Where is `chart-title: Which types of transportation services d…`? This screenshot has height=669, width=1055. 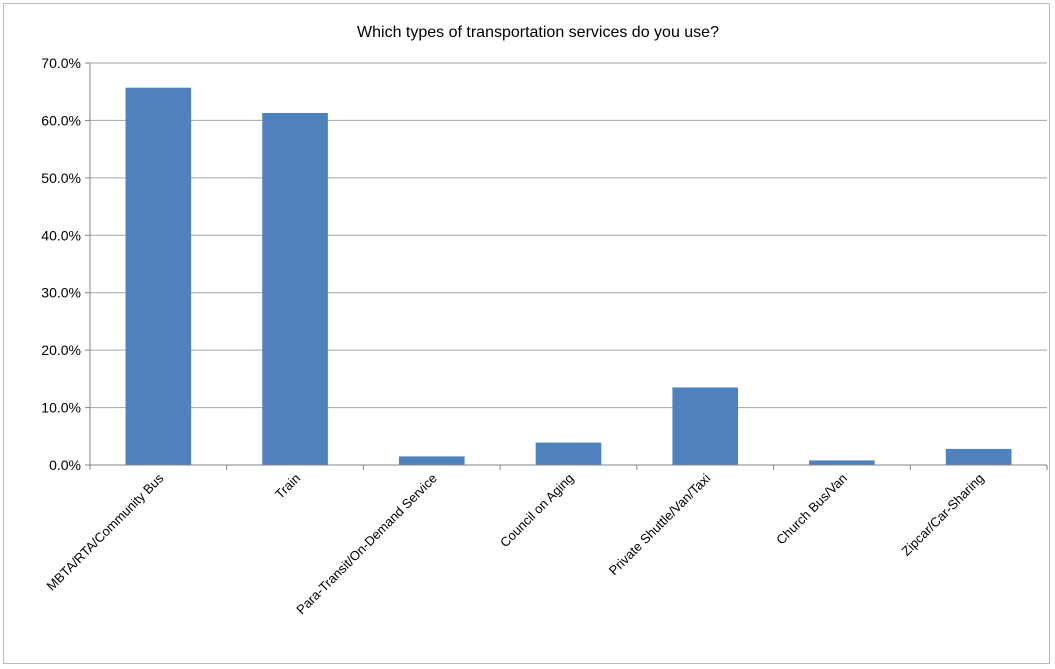
chart-title: Which types of transportation services d… is located at coordinates (538, 32).